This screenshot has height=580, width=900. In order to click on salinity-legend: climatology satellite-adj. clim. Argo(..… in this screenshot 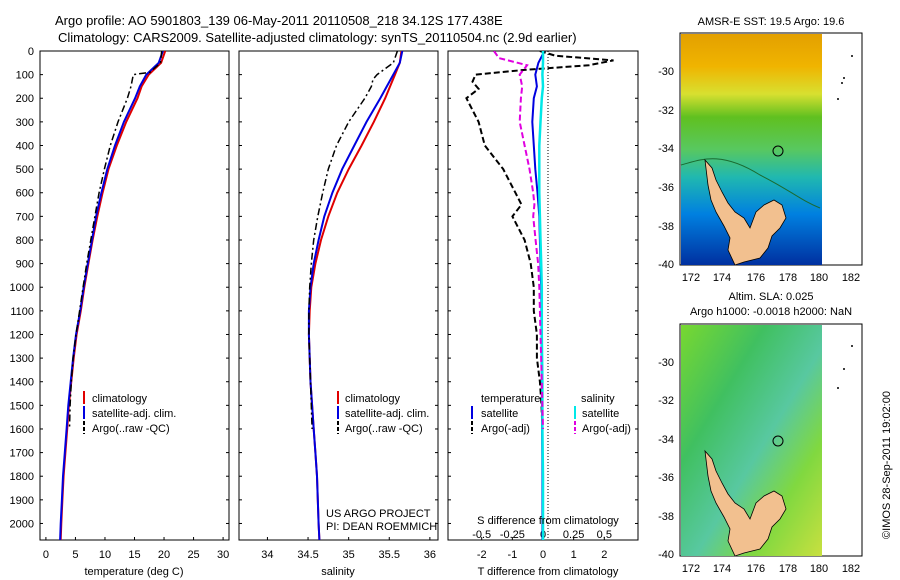, I will do `click(383, 413)`.